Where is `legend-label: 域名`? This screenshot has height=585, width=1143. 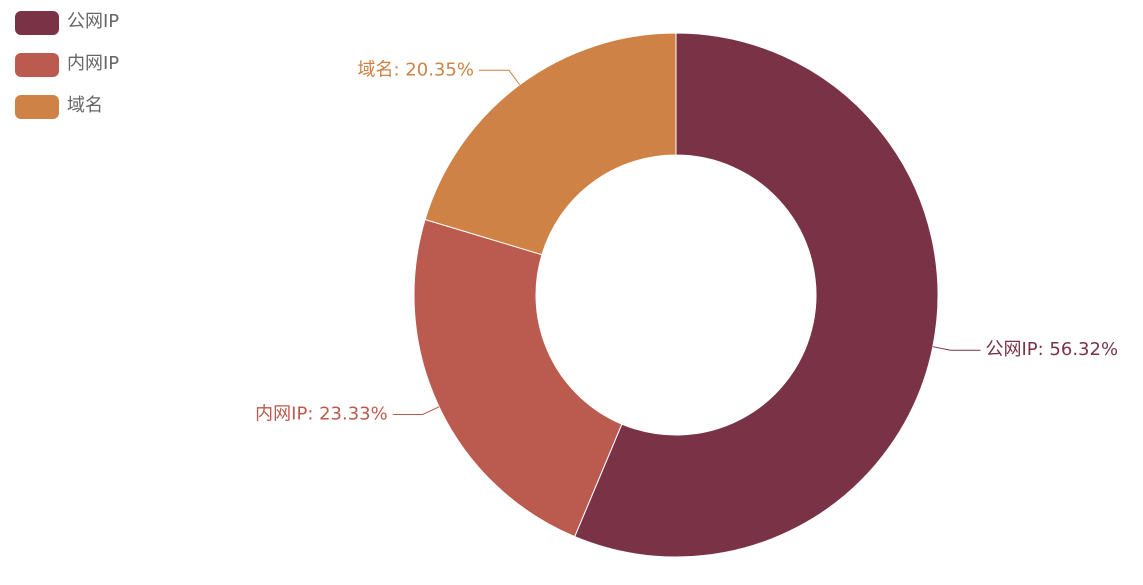
legend-label: 域名 is located at coordinates (85, 105).